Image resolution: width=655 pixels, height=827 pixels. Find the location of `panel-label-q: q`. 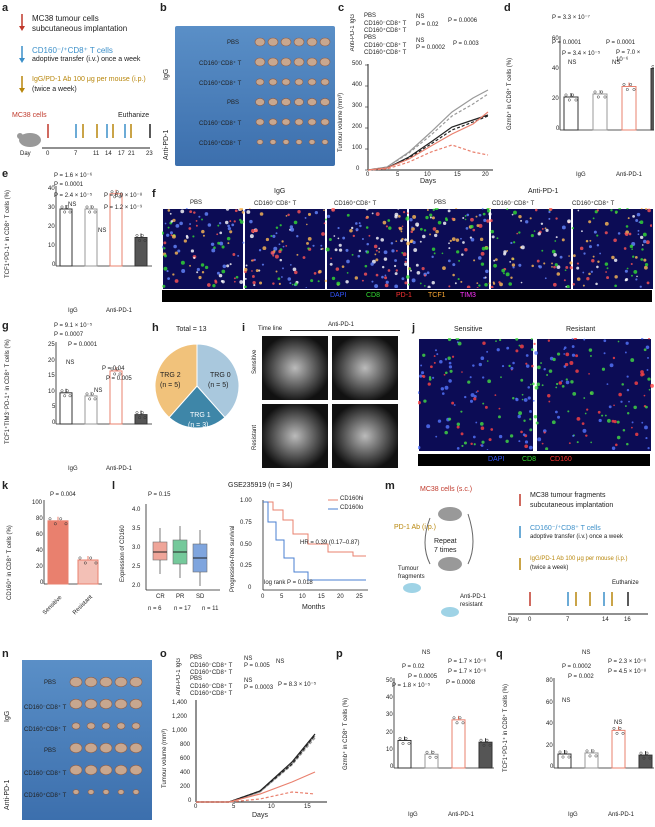

panel-label-q: q is located at coordinates (499, 654).